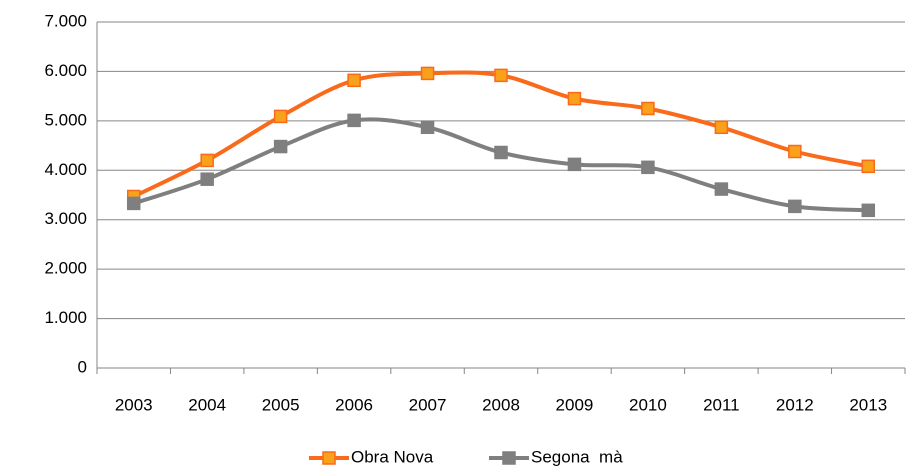 The height and width of the screenshot is (469, 909). Describe the element at coordinates (392, 456) in the screenshot. I see `legend-label: Obra Nova` at that location.